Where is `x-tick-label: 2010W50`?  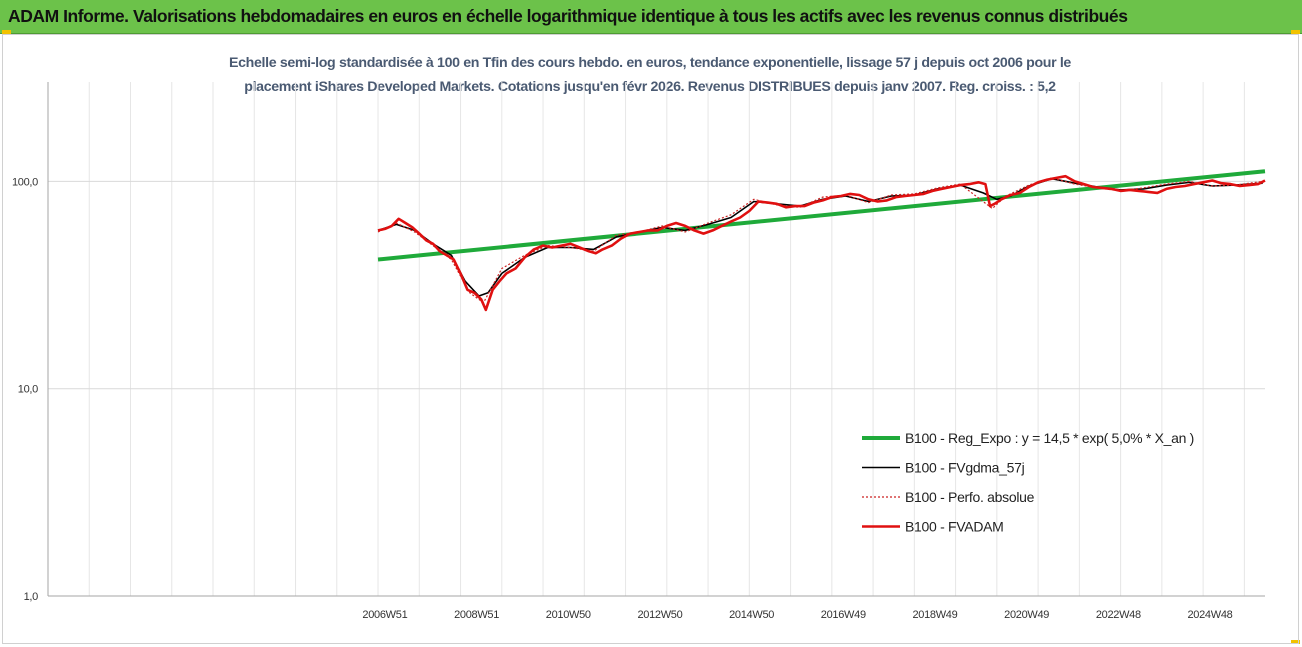 x-tick-label: 2010W50 is located at coordinates (568, 615).